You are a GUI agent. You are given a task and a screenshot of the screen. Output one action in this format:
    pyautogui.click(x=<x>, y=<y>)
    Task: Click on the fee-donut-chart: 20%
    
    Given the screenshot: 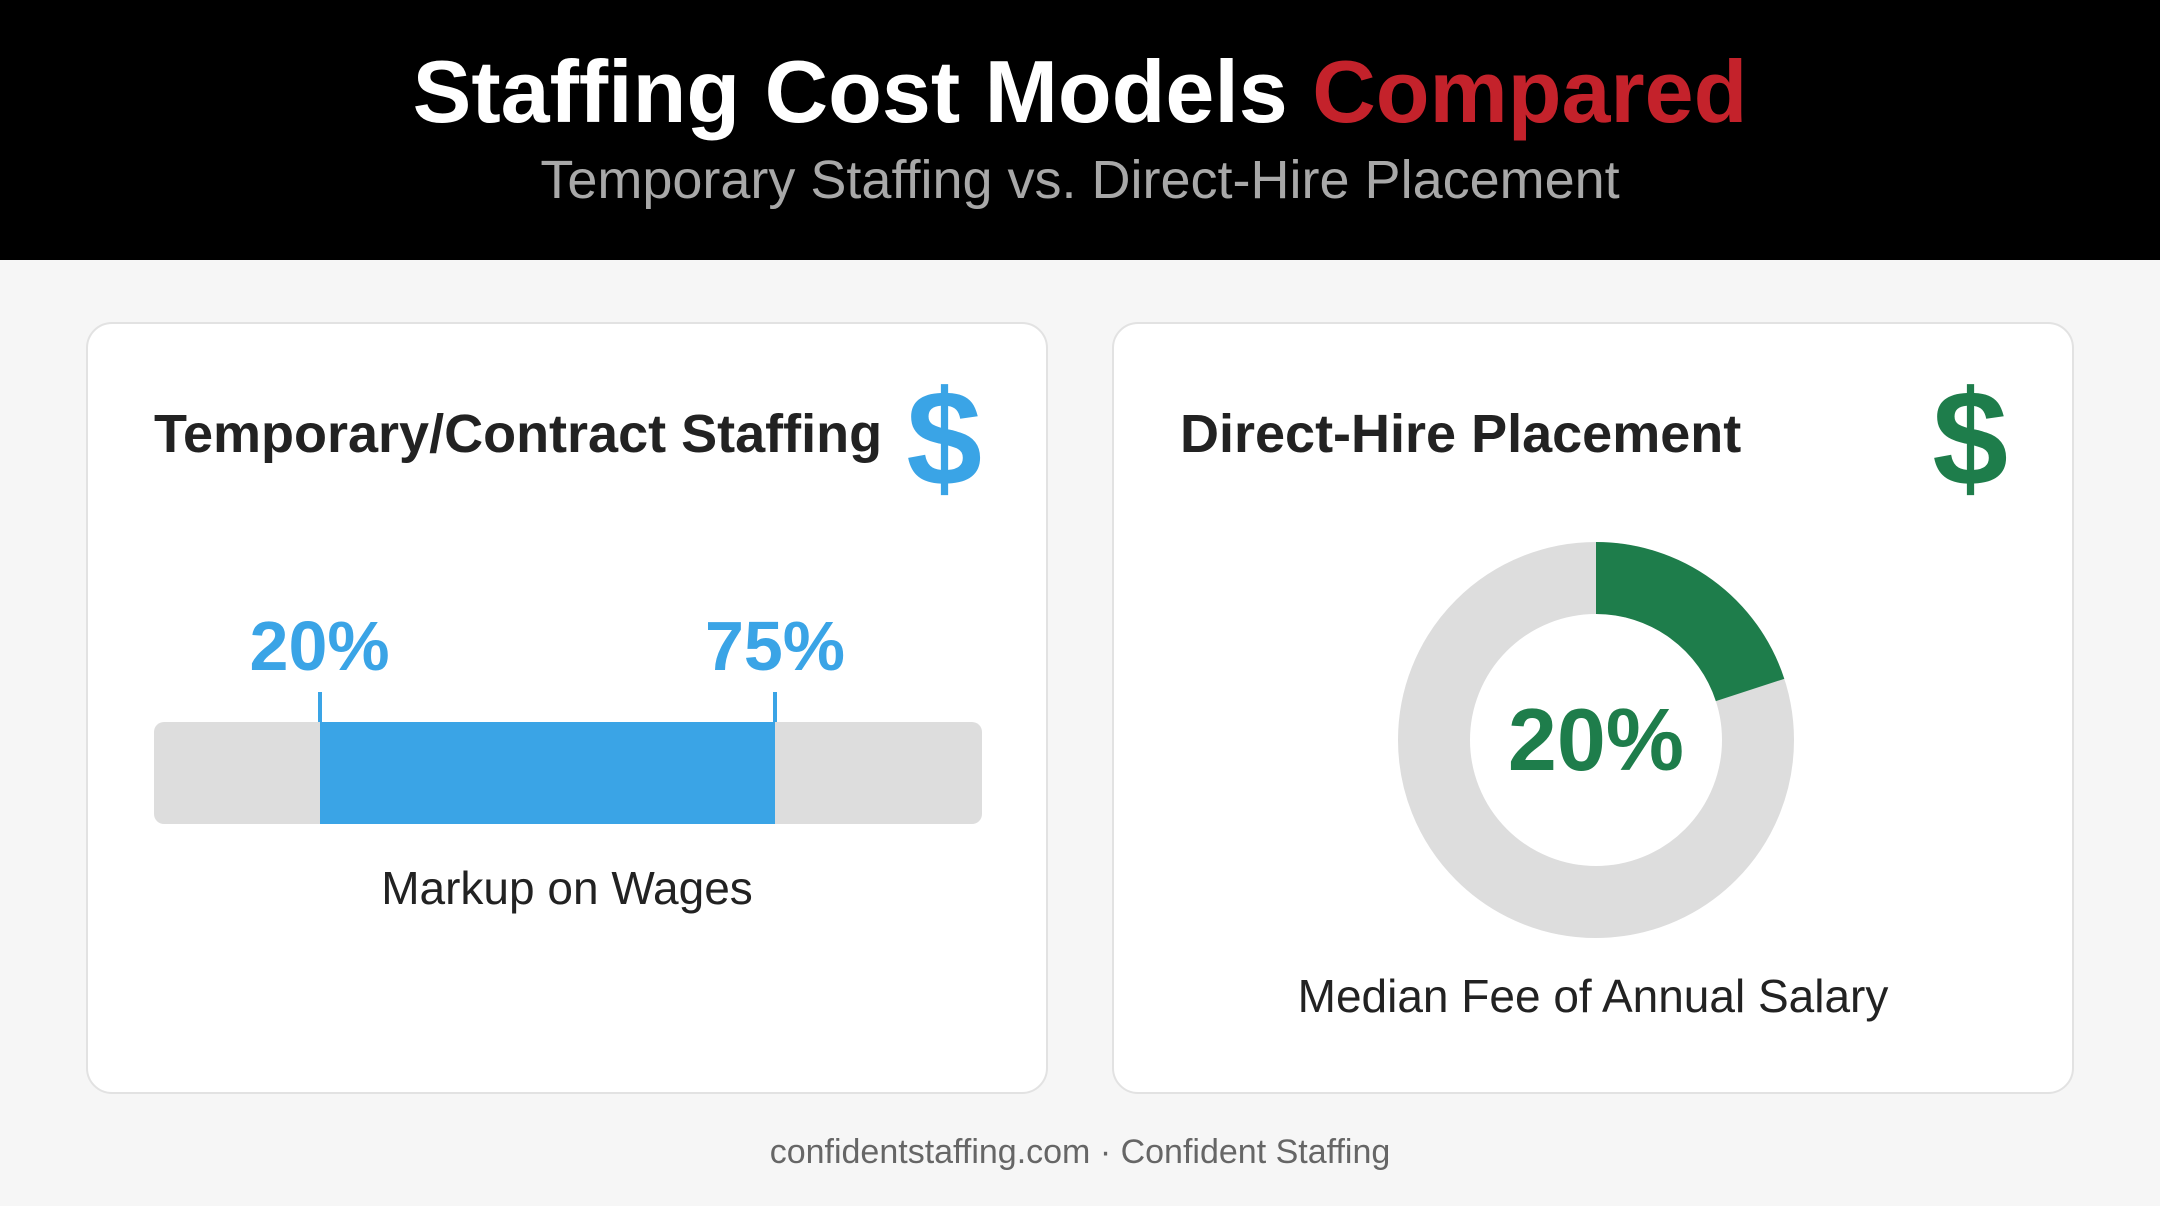 What is the action you would take?
    pyautogui.click(x=1596, y=740)
    